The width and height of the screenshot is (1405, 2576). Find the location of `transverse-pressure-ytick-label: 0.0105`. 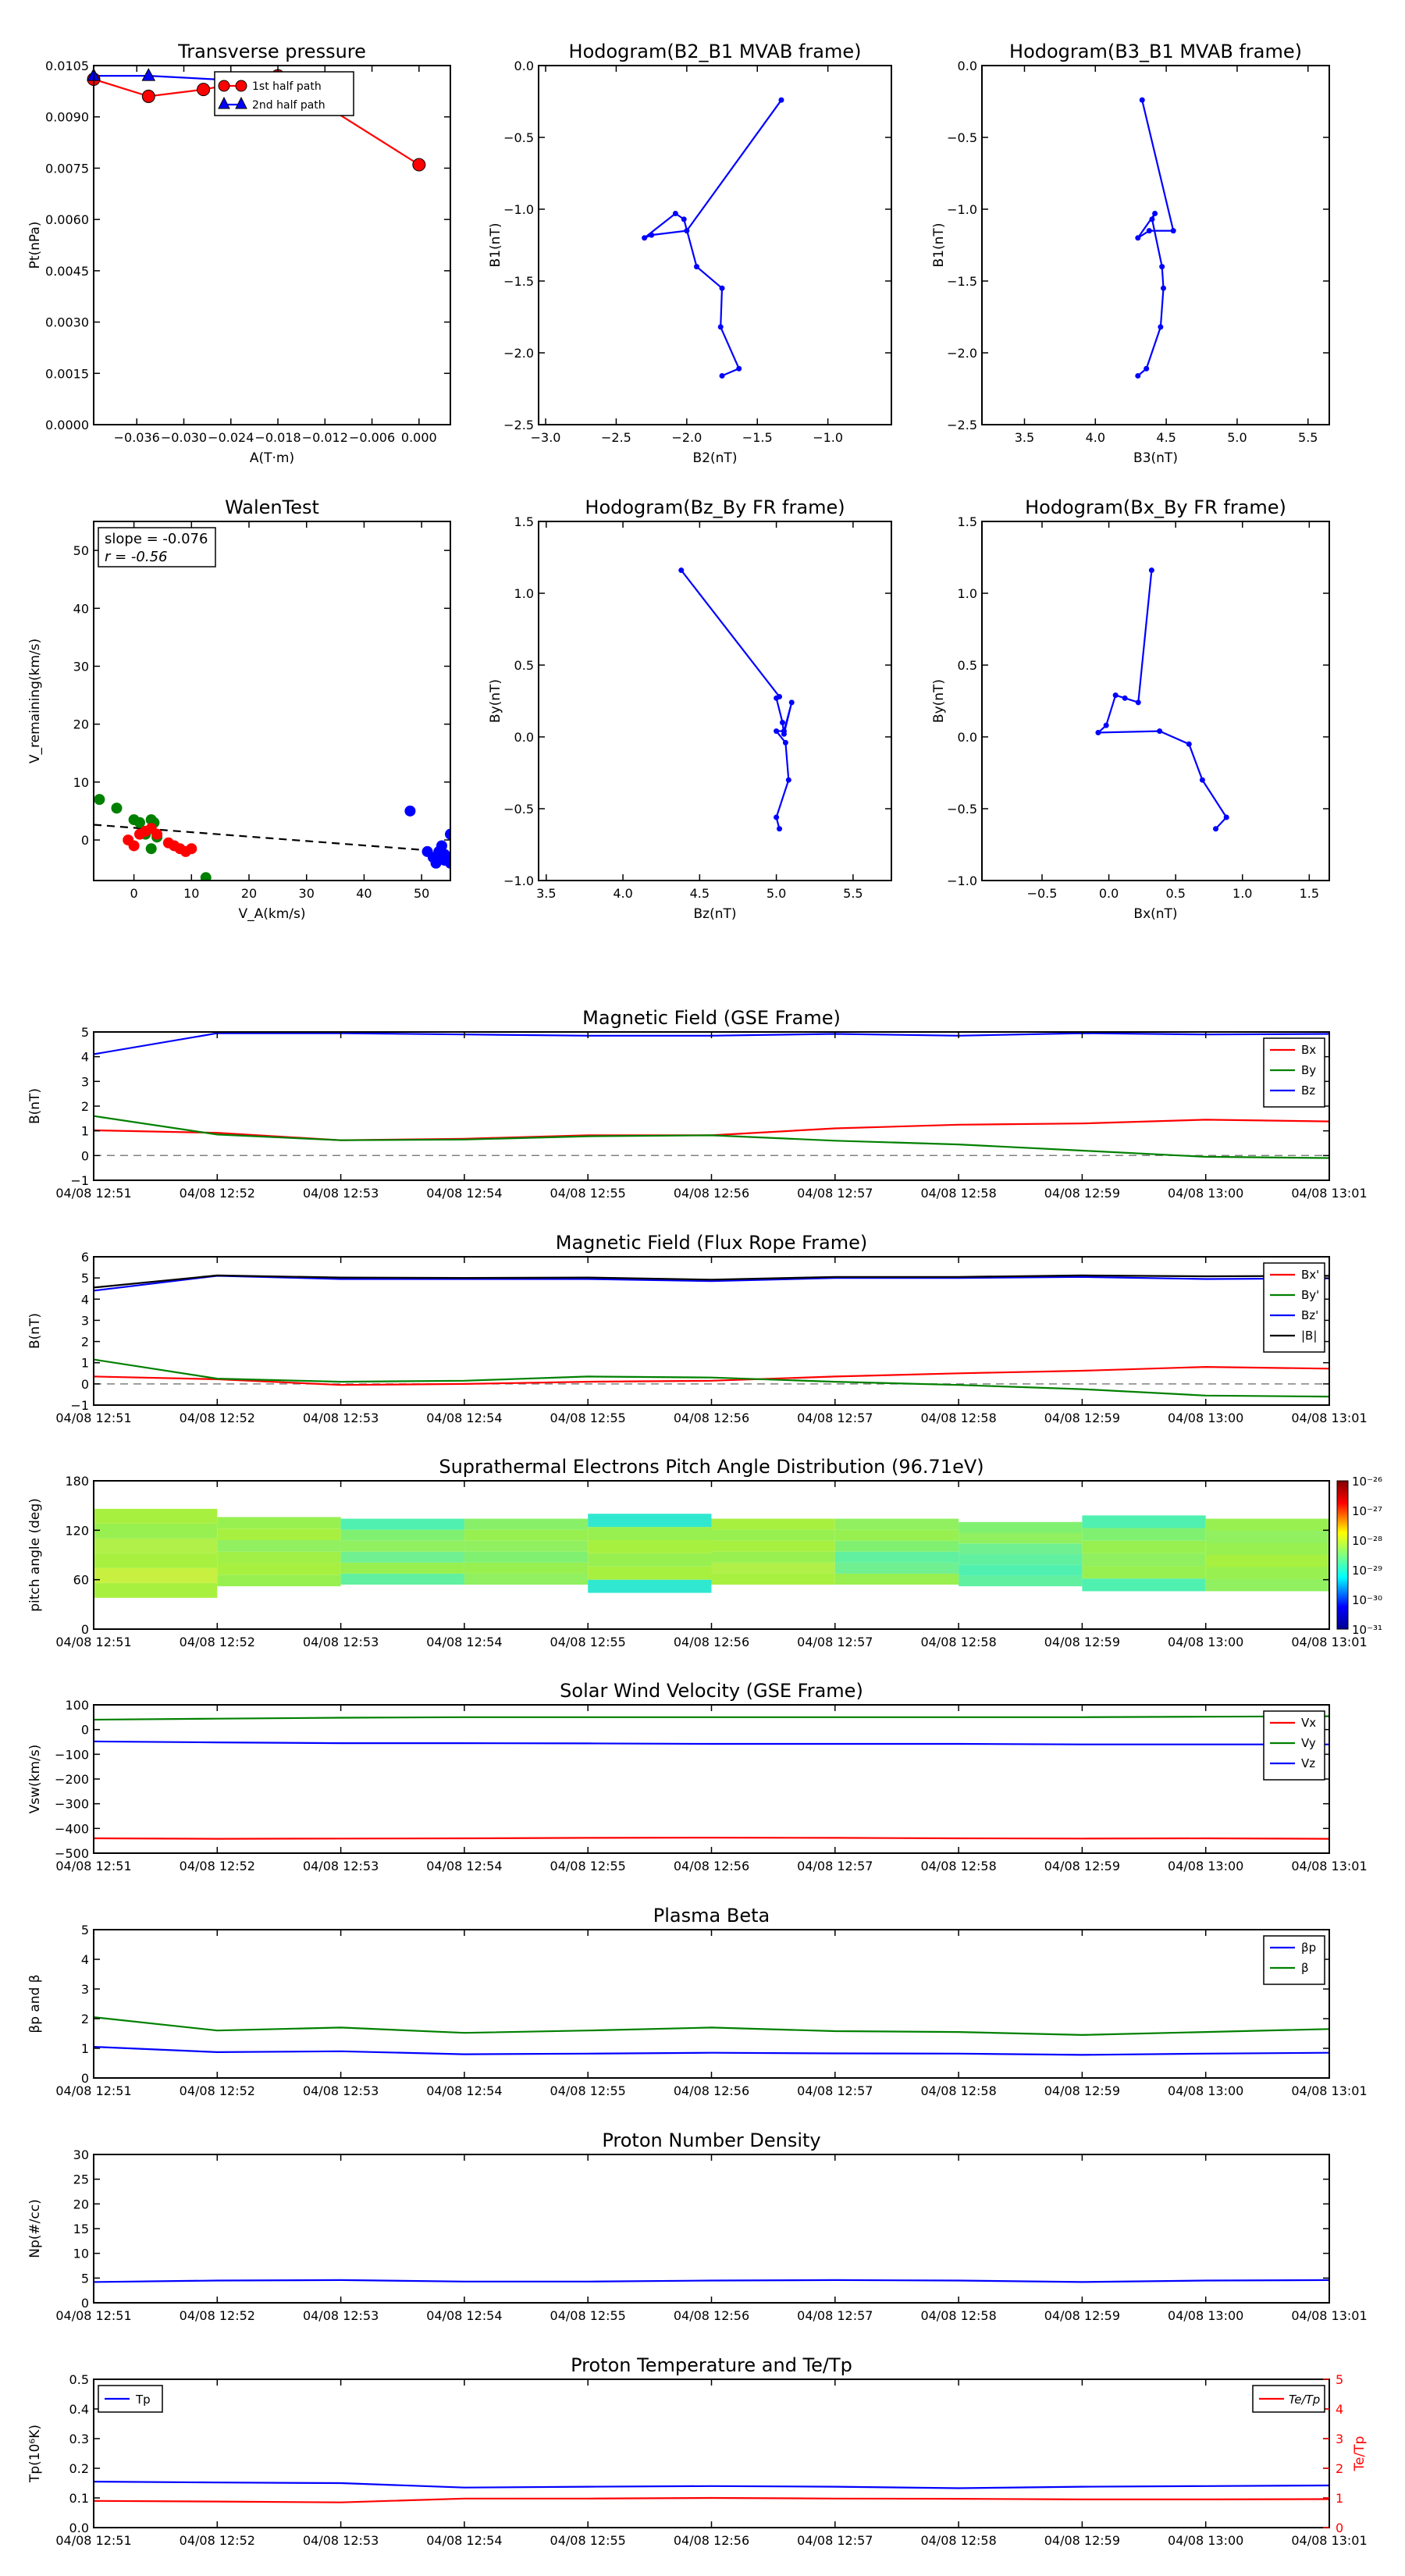

transverse-pressure-ytick-label: 0.0105 is located at coordinates (67, 66).